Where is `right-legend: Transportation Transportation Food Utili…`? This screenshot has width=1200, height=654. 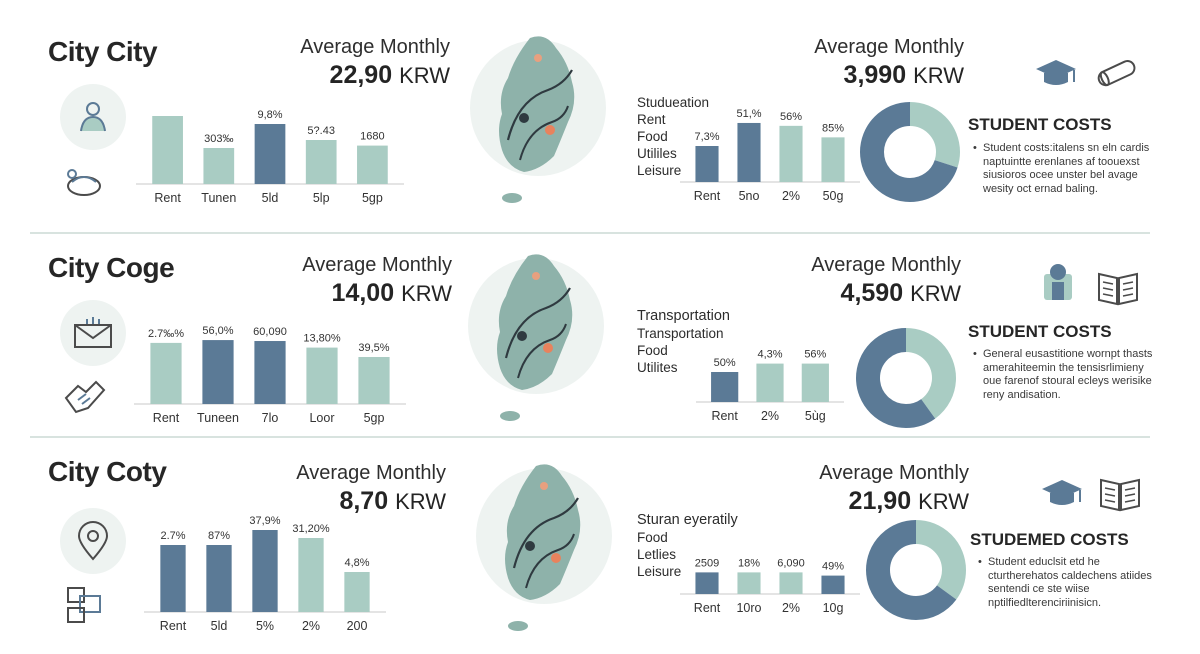
right-legend: Transportation Transportation Food Utili… is located at coordinates (683, 342).